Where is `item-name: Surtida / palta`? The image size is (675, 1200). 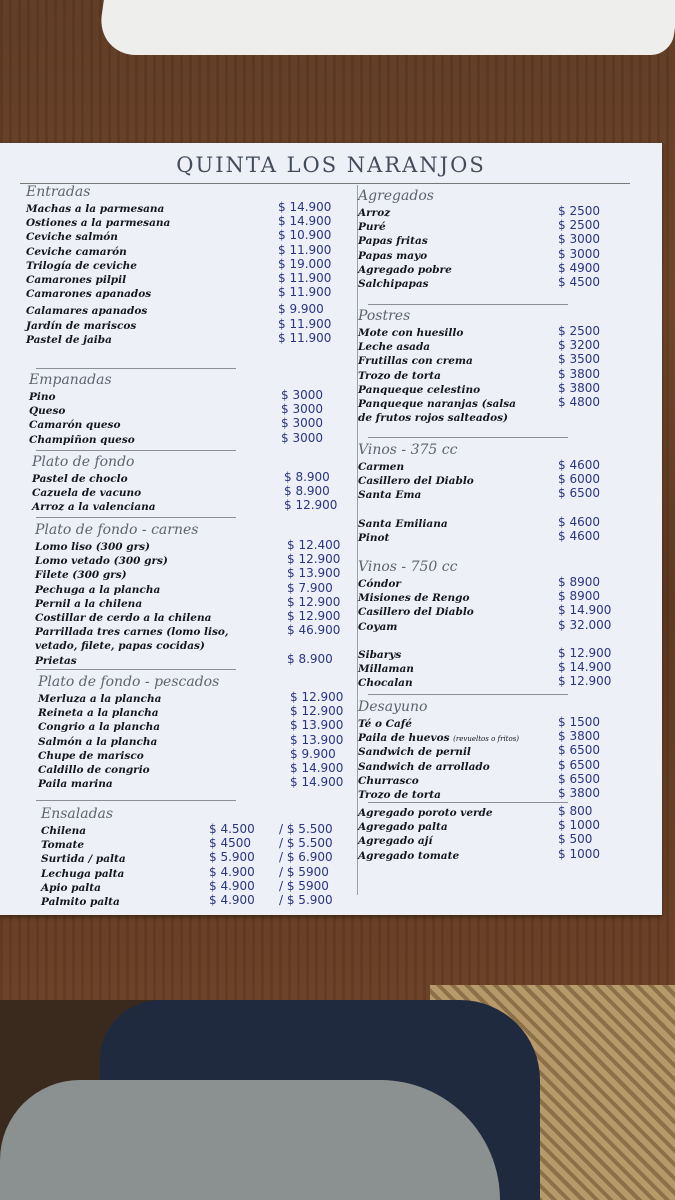 item-name: Surtida / palta is located at coordinates (83, 859).